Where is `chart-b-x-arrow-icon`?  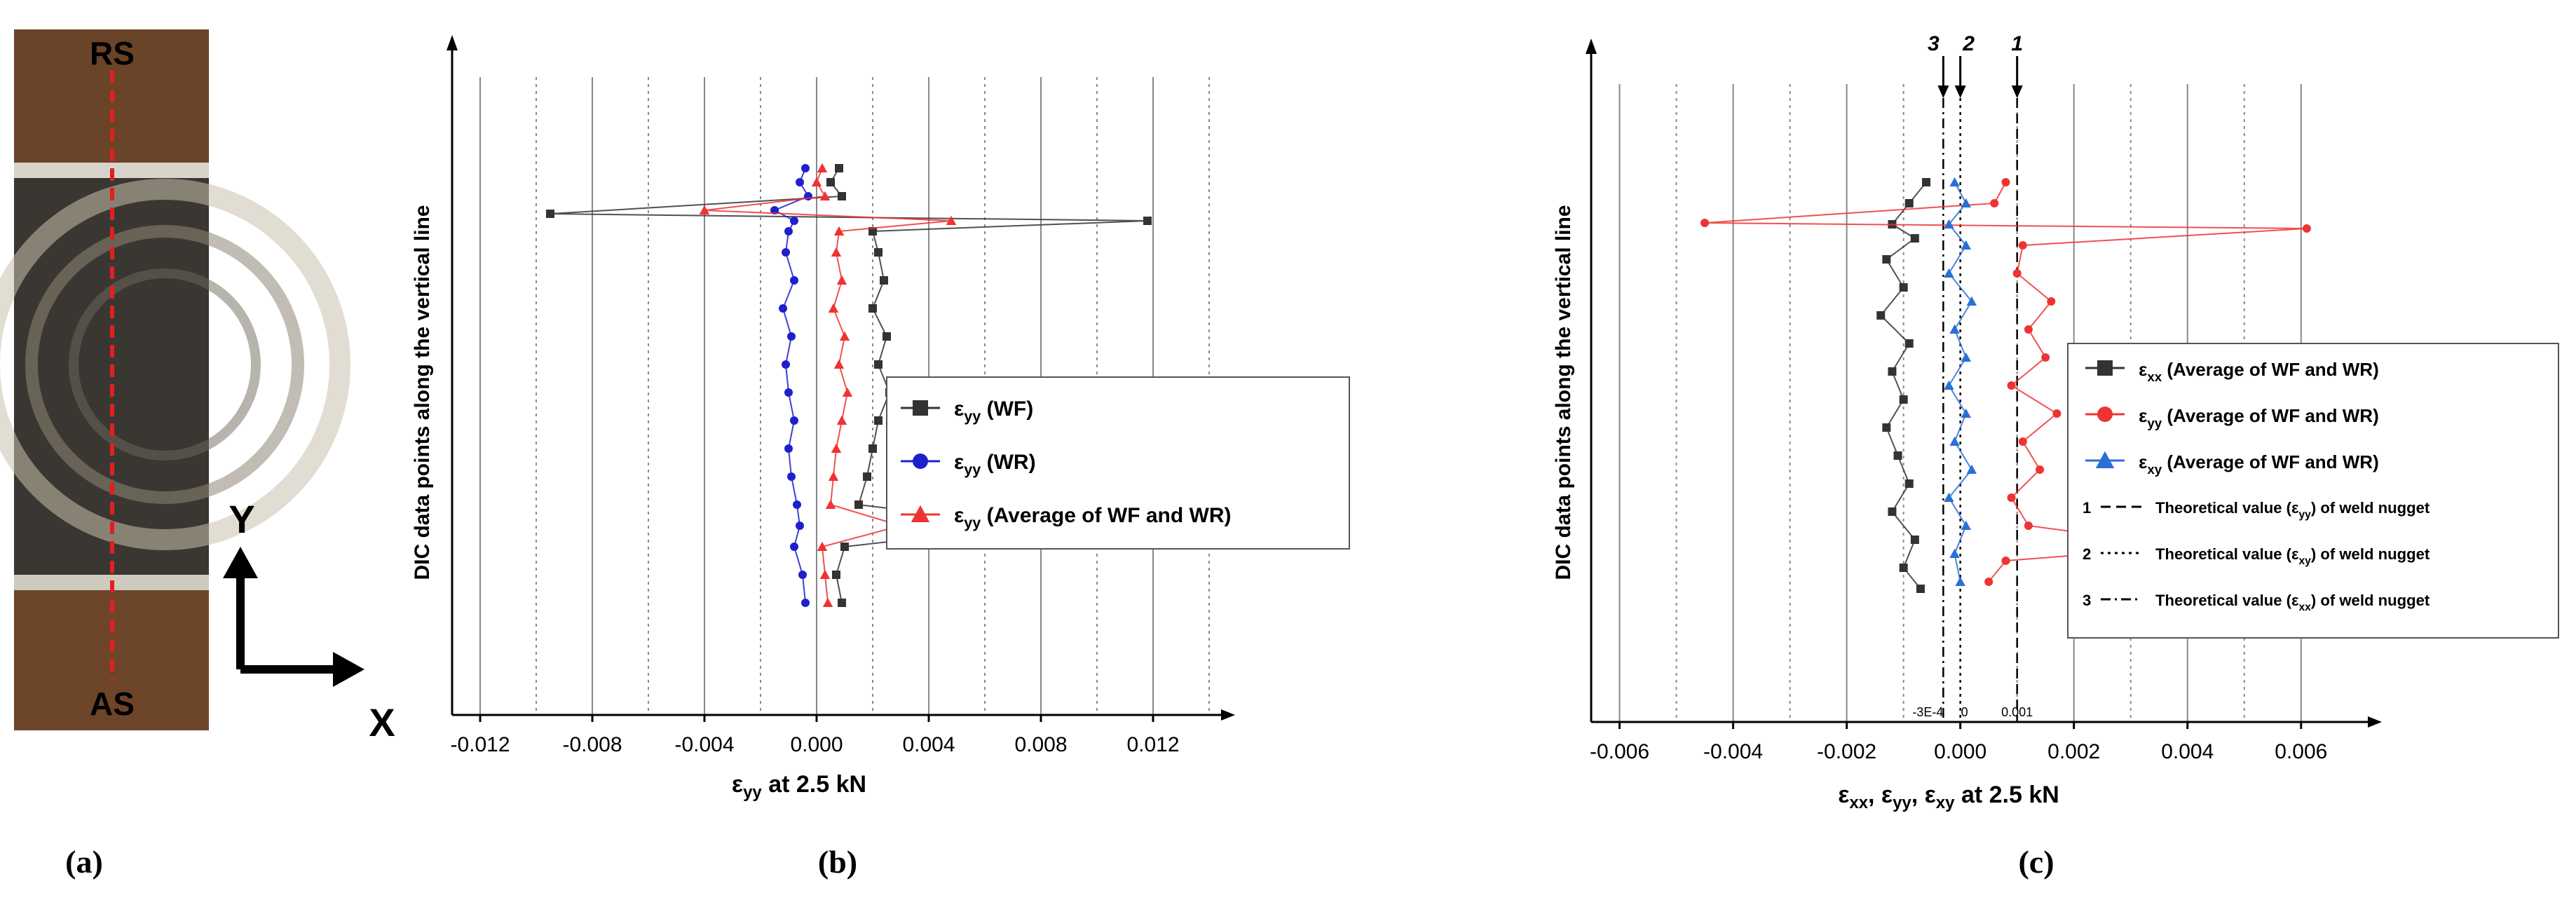
chart-b-x-arrow-icon is located at coordinates (1228, 715).